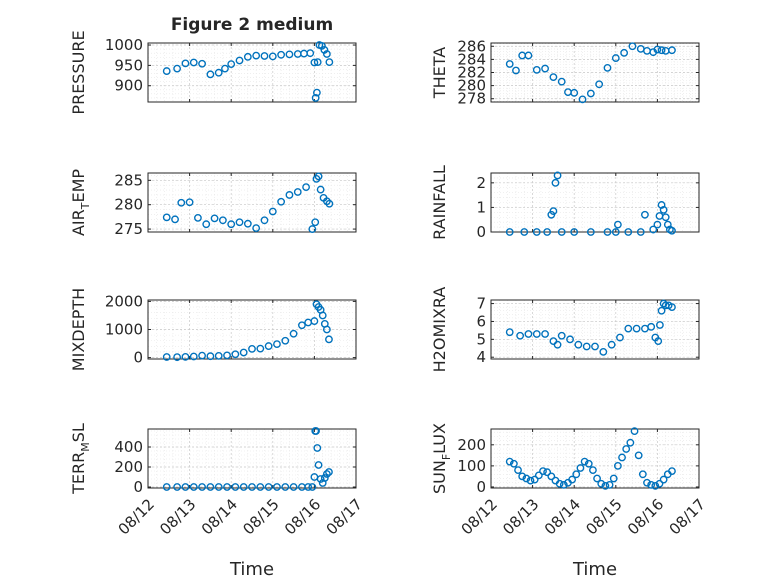 This screenshot has width=778, height=583. I want to click on y-axis-label-subscript: F, so click(446, 457).